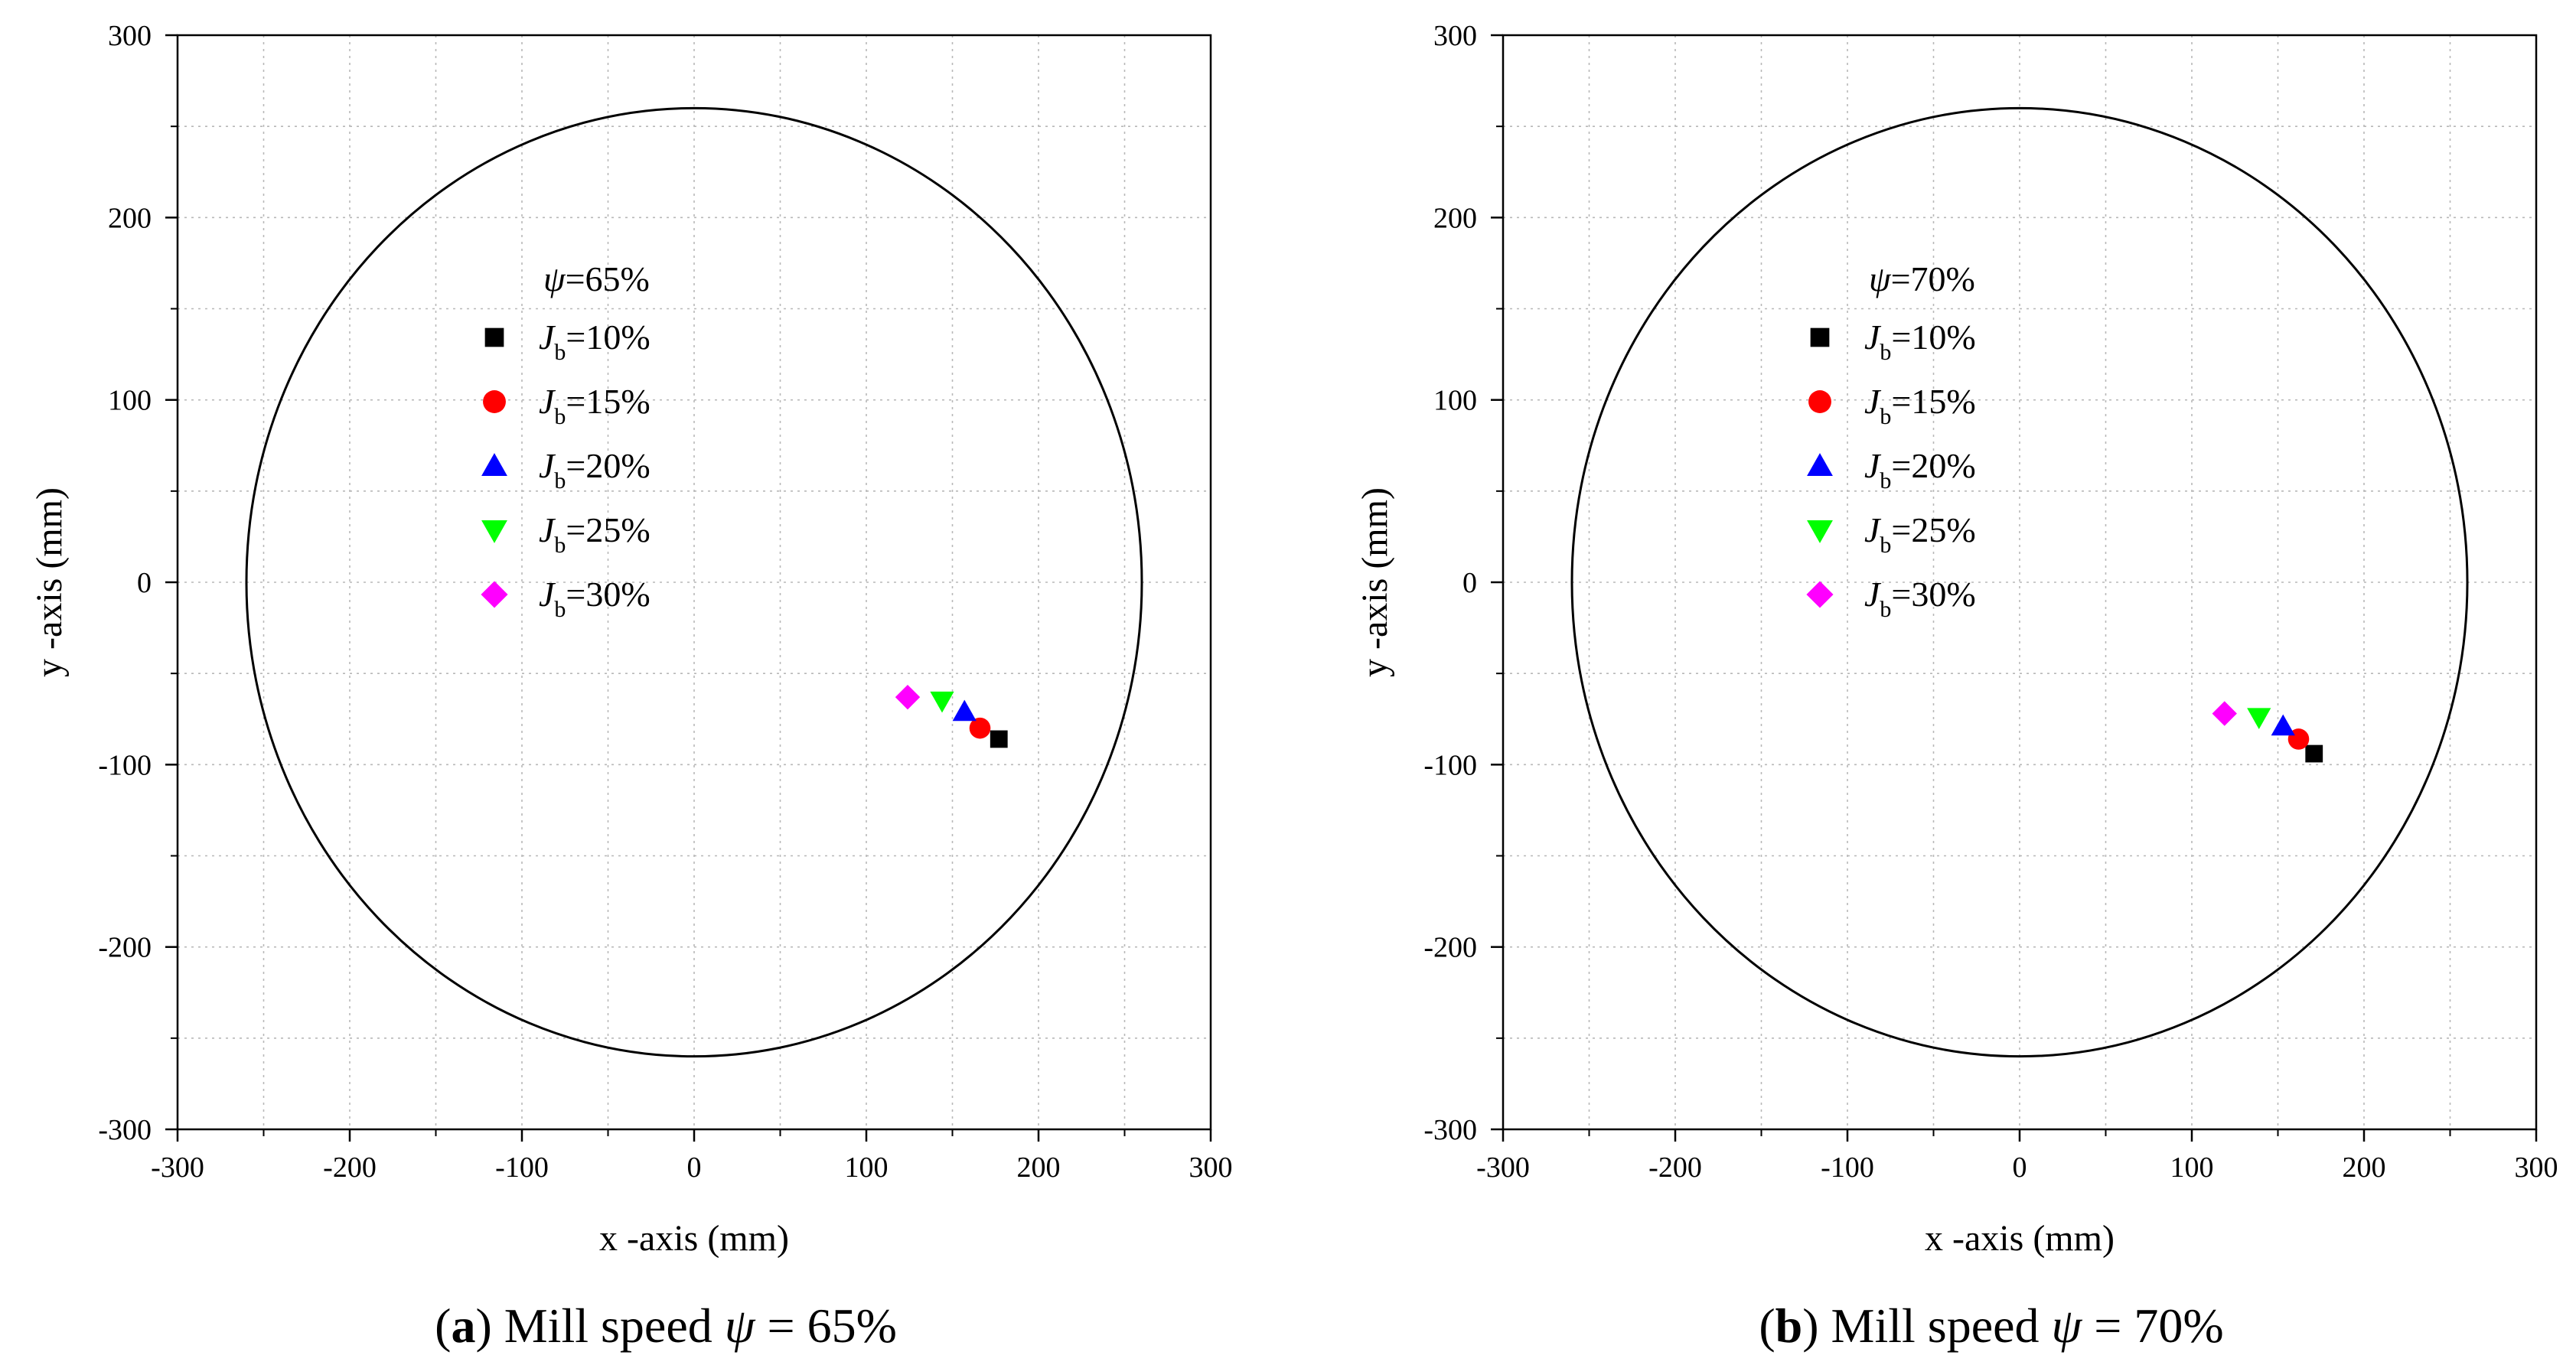 The height and width of the screenshot is (1365, 2576). I want to click on legend-value: =10%, so click(1933, 337).